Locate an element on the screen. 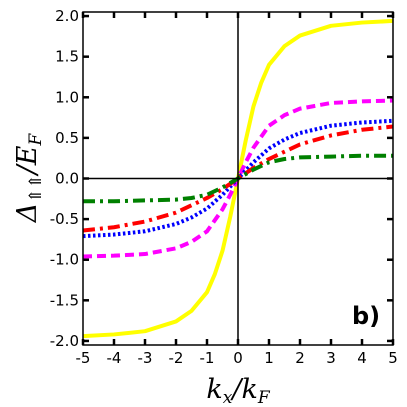 Image resolution: width=407 pixels, height=407 pixels. x-title-sub1: x is located at coordinates (228, 397).